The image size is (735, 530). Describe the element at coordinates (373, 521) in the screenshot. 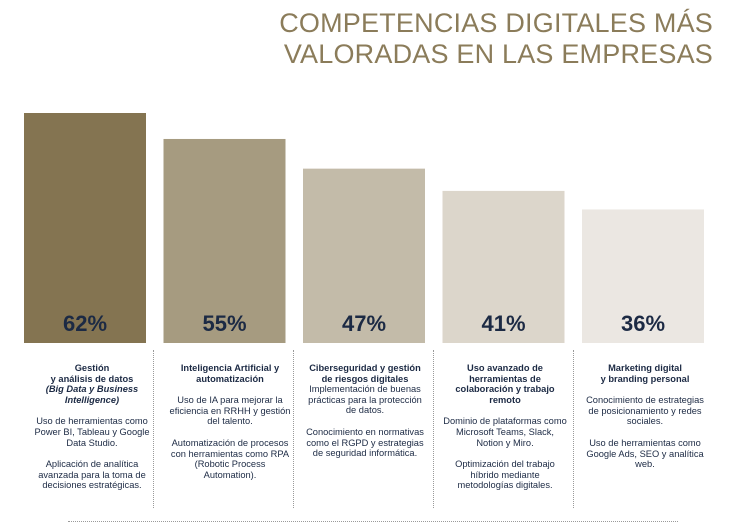

I see `bottom-divider` at that location.